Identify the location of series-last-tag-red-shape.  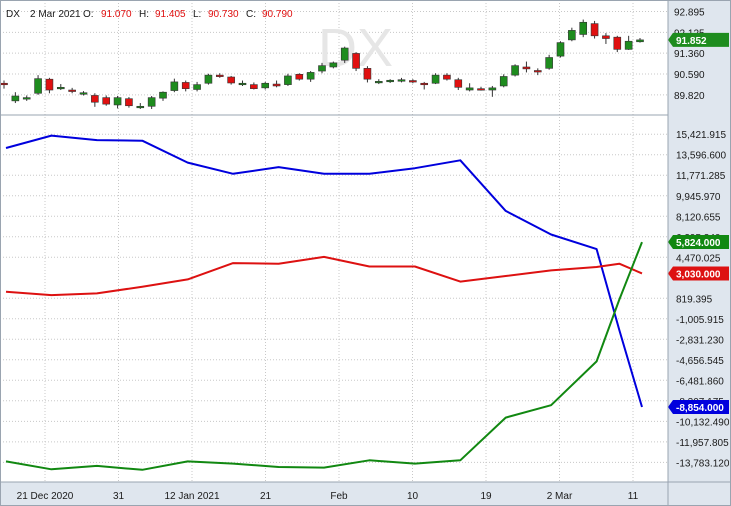
(698, 273).